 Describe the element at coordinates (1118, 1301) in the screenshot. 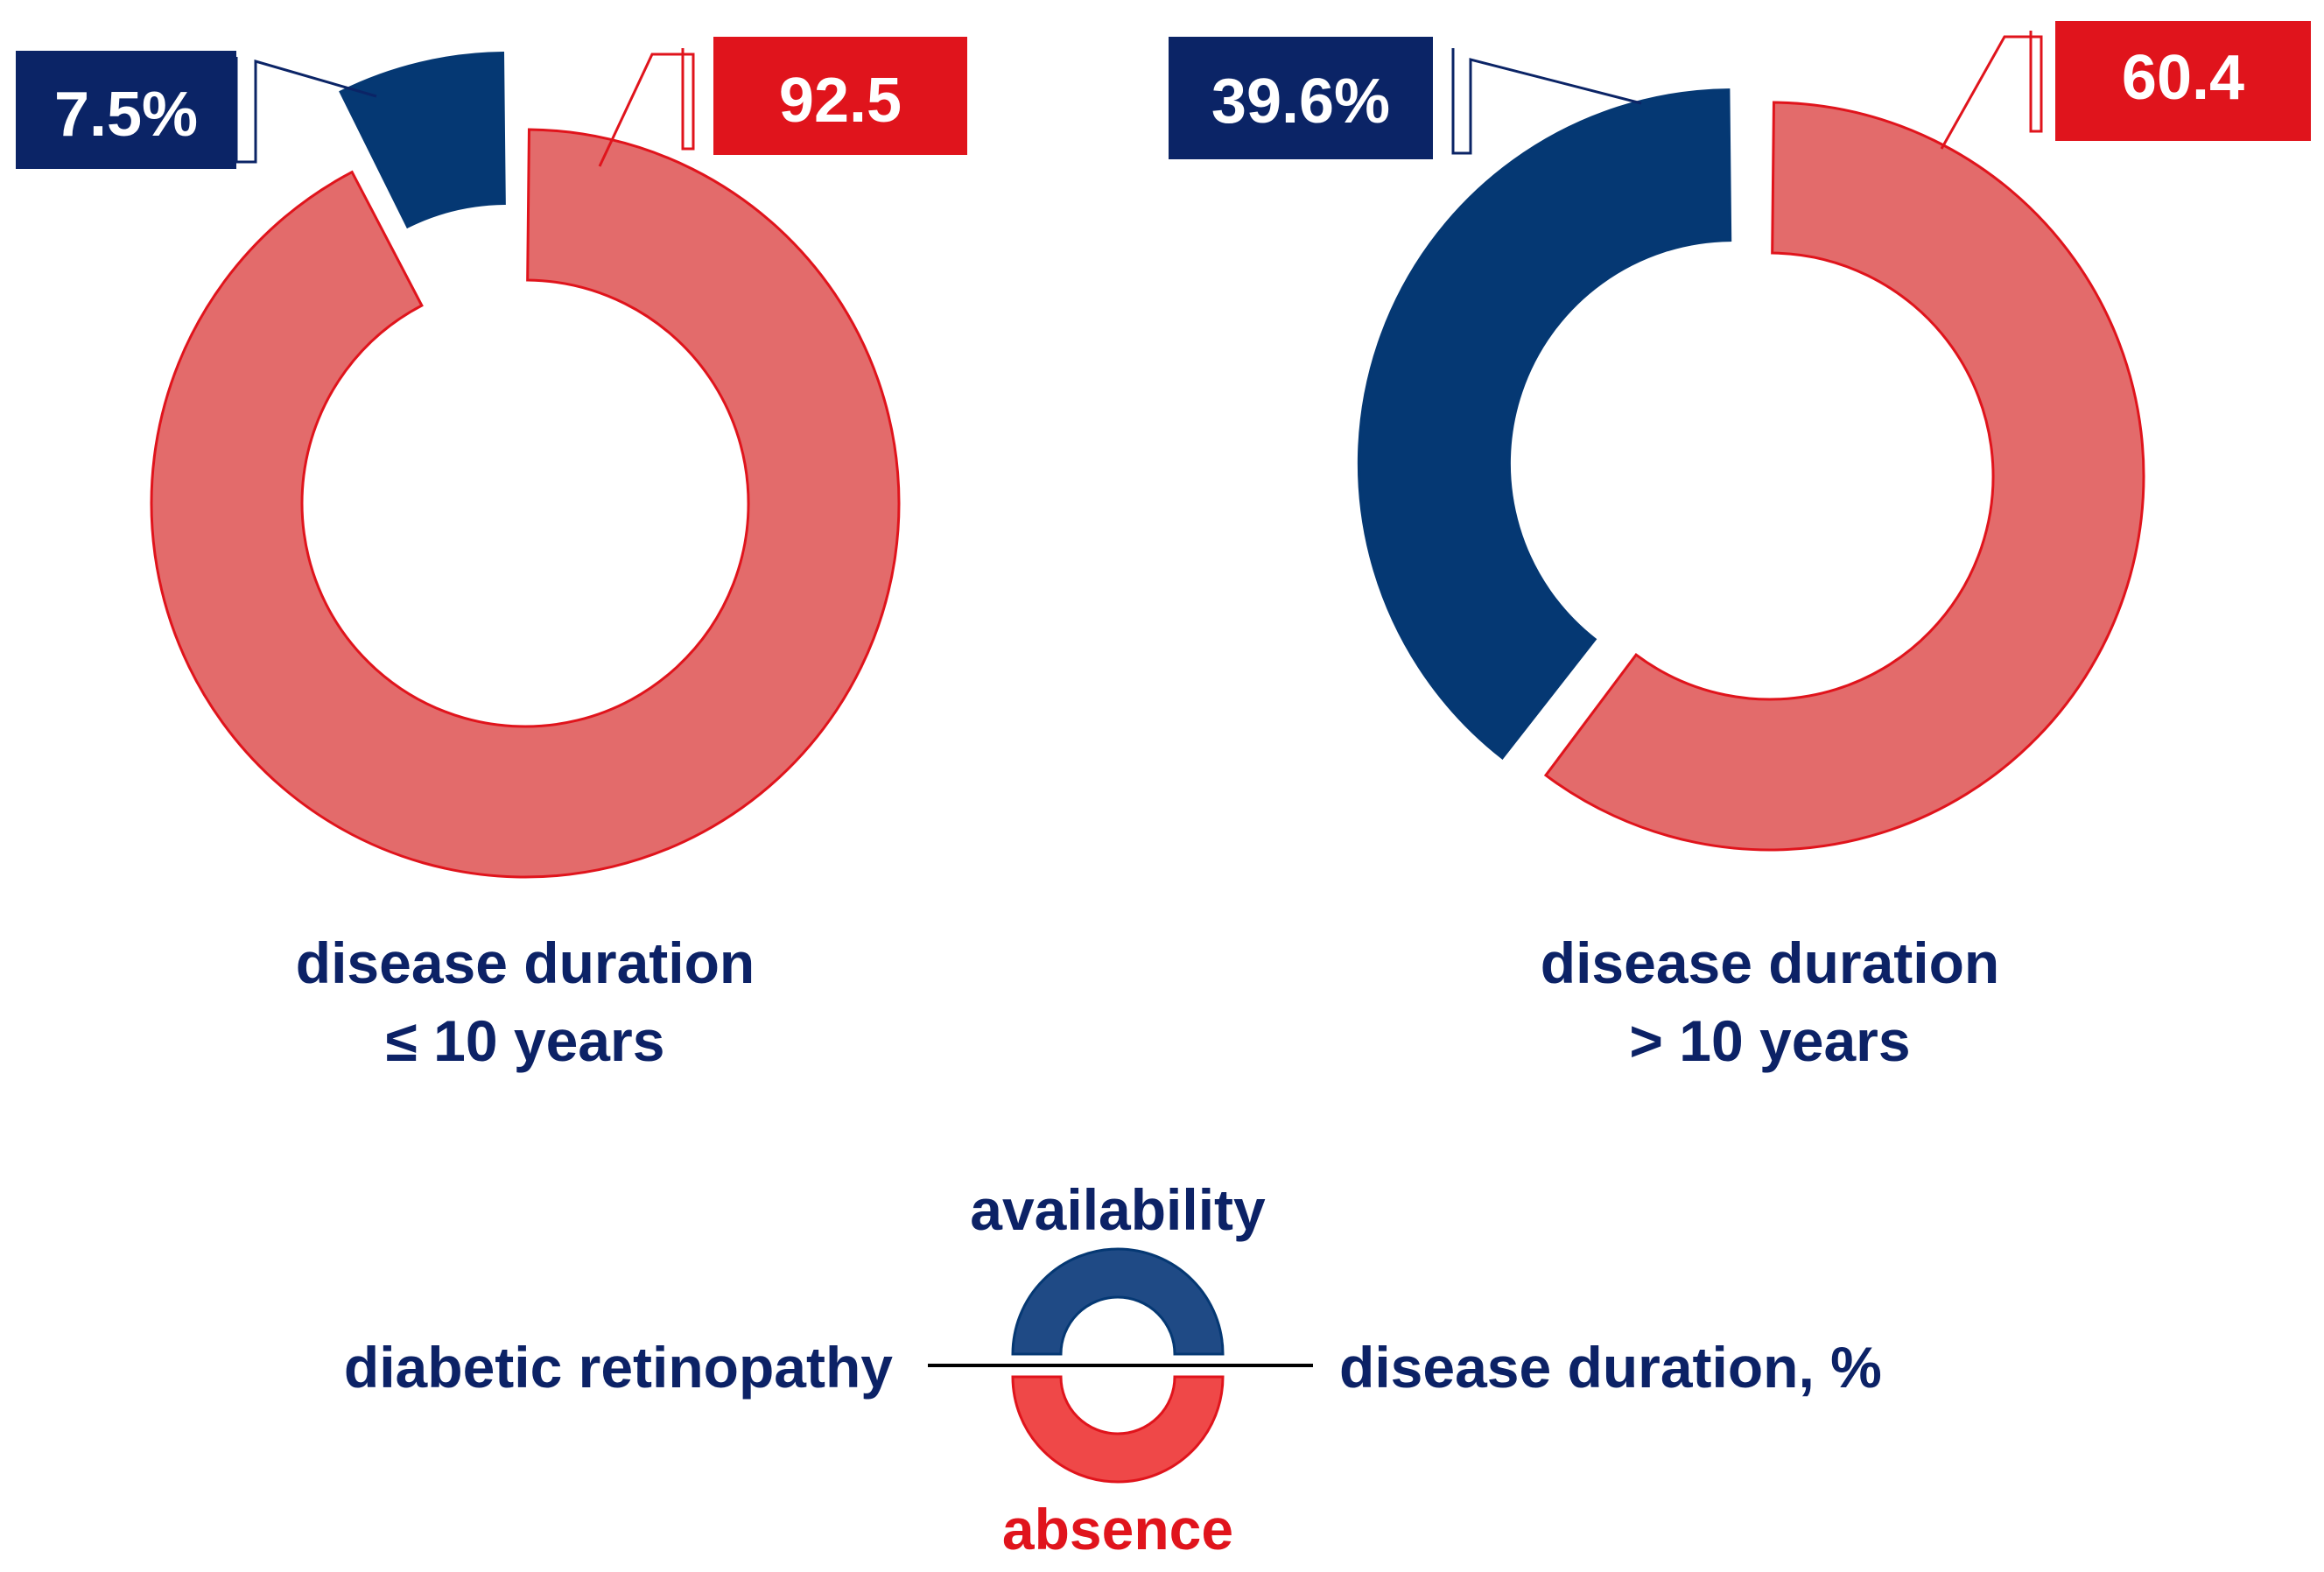

I see `legend-availability-swatch` at that location.